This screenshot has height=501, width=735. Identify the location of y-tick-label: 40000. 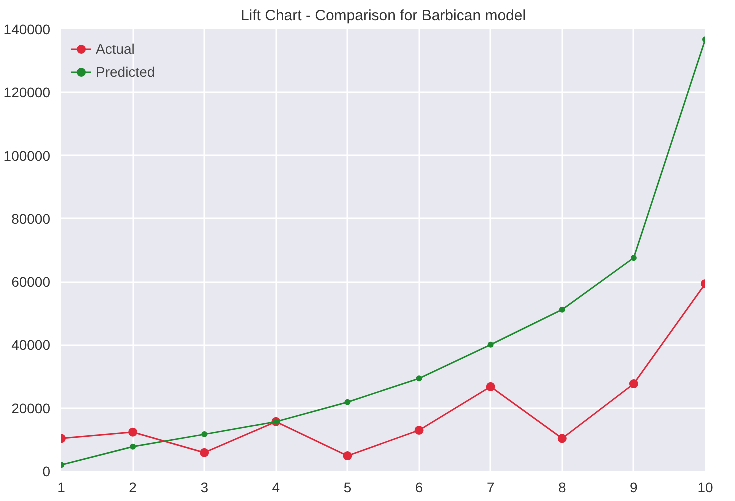
(31, 345).